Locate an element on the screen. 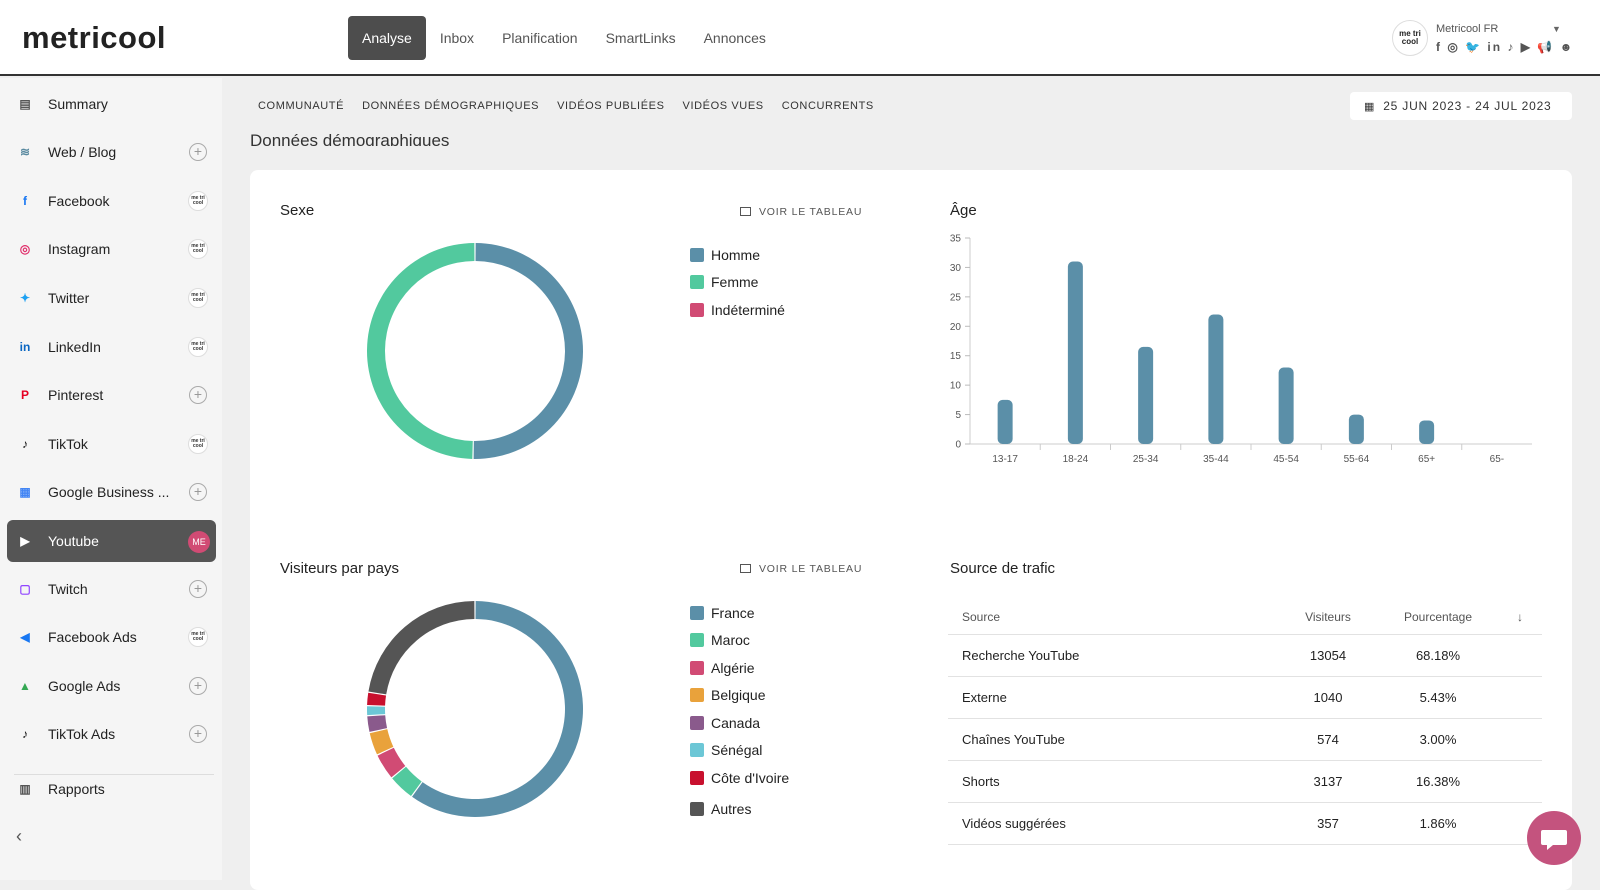 The width and height of the screenshot is (1600, 890). tab-donnees-demographiques: DONNÉES DÉMOGRAPHIQUES is located at coordinates (451, 106).